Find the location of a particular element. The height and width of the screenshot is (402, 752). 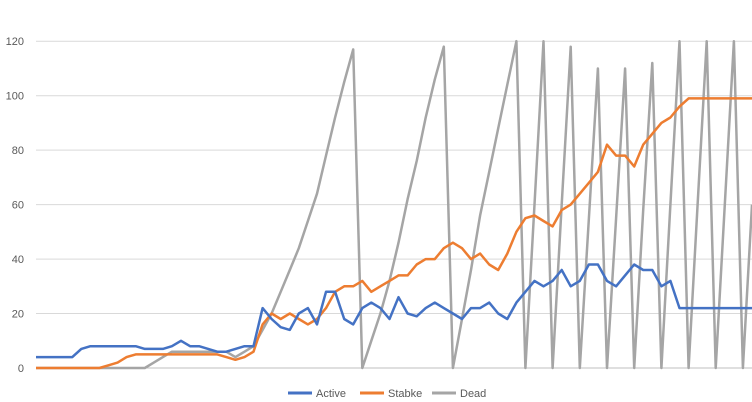

legend: Active Stabke Dead is located at coordinates (387, 394).